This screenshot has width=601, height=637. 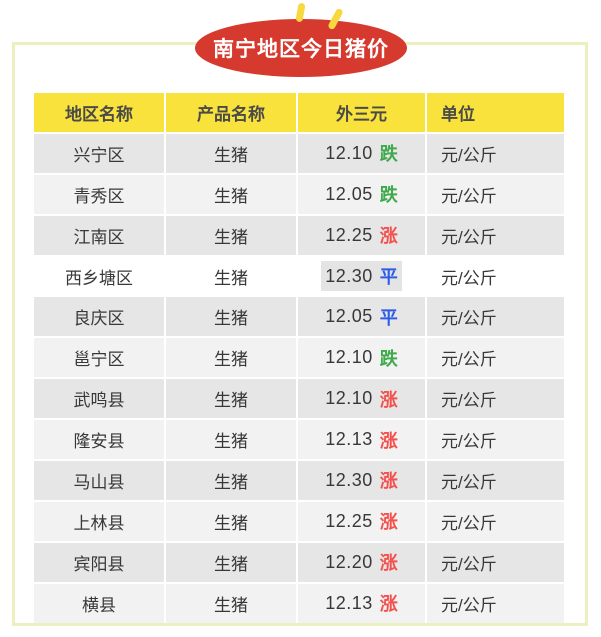 I want to click on price-value: 12.20, so click(x=349, y=561).